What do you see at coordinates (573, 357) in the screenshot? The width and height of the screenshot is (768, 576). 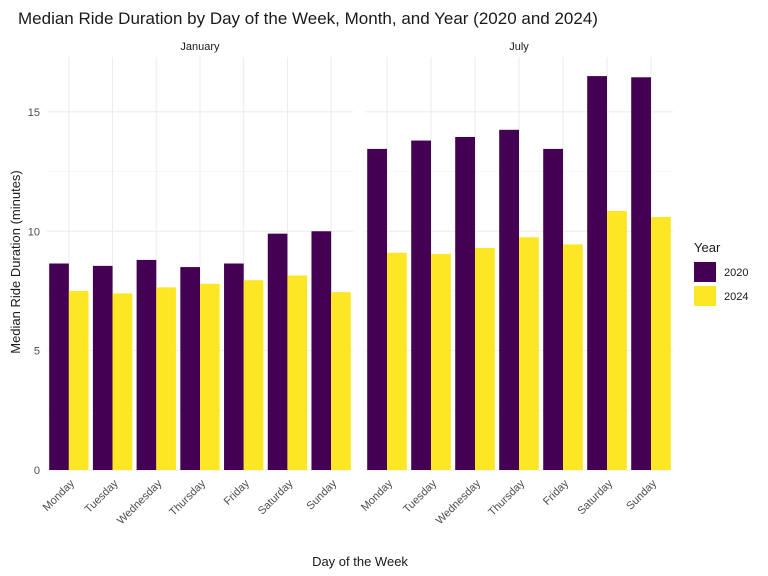 I see `bar-july-2024-friday` at bounding box center [573, 357].